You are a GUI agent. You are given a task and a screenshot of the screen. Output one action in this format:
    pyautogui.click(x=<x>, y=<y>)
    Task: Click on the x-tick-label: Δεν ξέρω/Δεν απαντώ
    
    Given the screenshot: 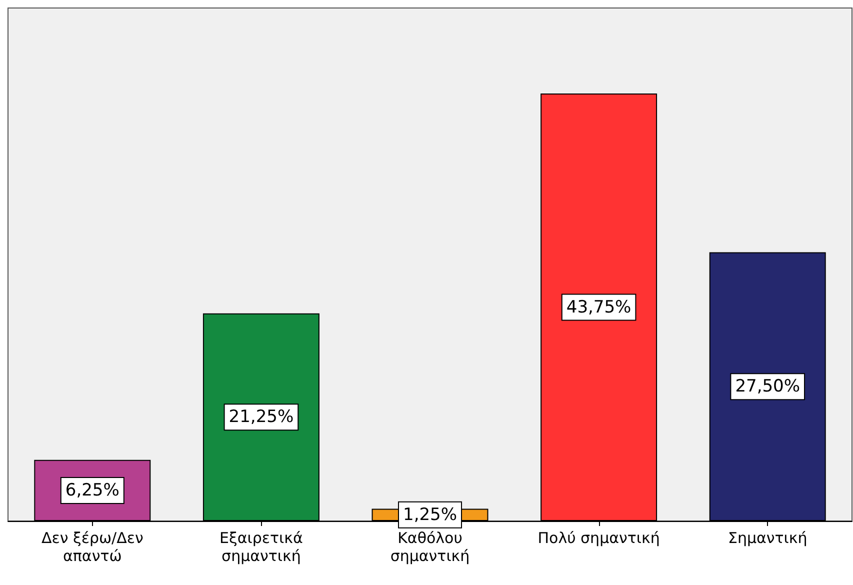 What is the action you would take?
    pyautogui.click(x=92, y=547)
    